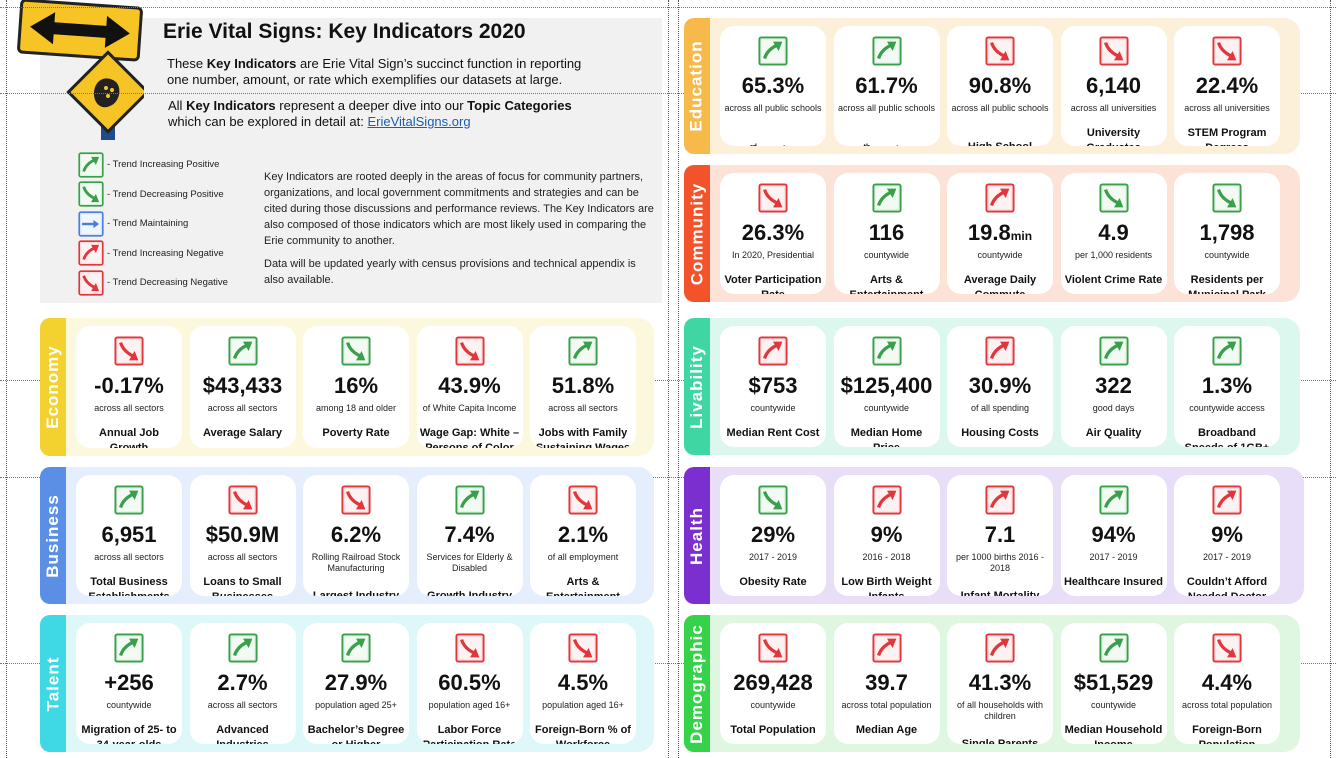 This screenshot has height=758, width=1336. What do you see at coordinates (1000, 562) in the screenshot?
I see `indicator-subtitle: per 1000 births 2016 - 2018` at bounding box center [1000, 562].